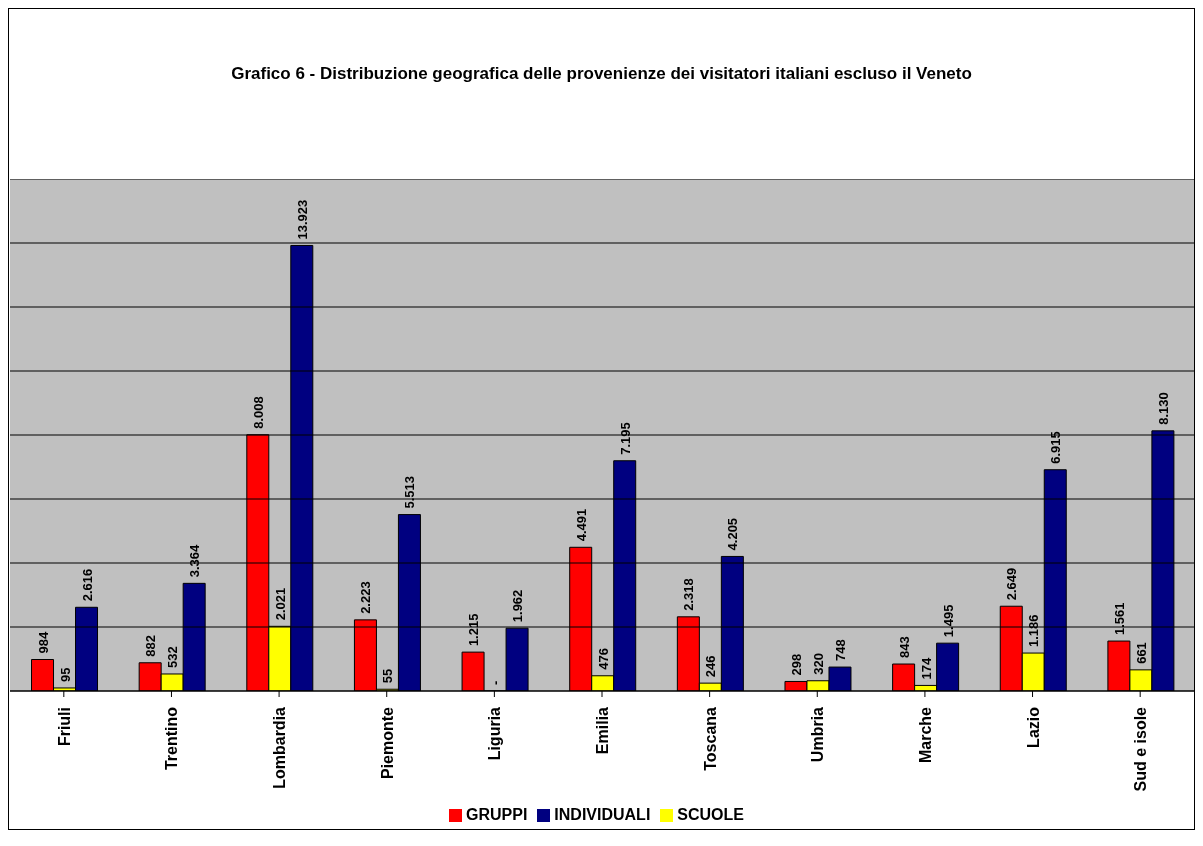 Image resolution: width=1203 pixels, height=846 pixels. I want to click on data-label: -, so click(496, 682).